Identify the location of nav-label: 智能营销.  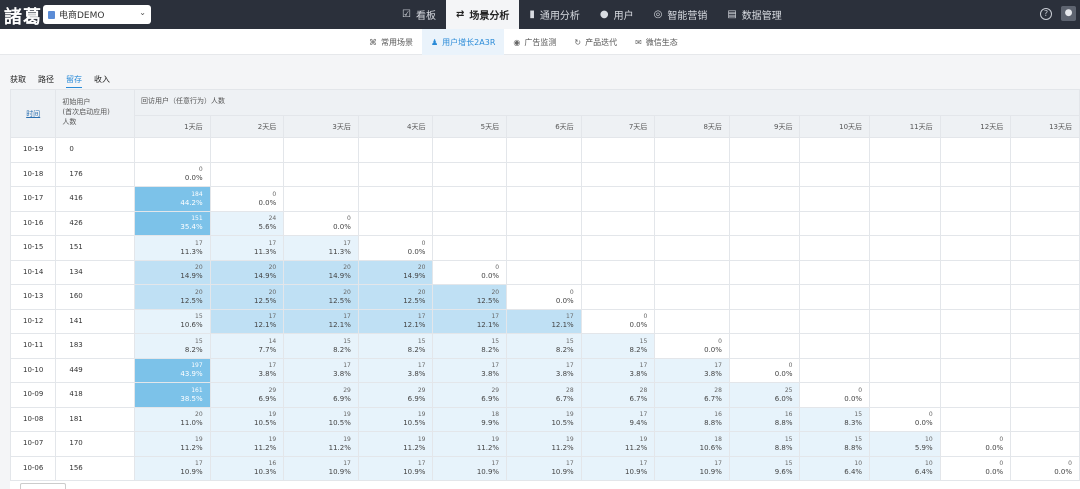
(687, 16).